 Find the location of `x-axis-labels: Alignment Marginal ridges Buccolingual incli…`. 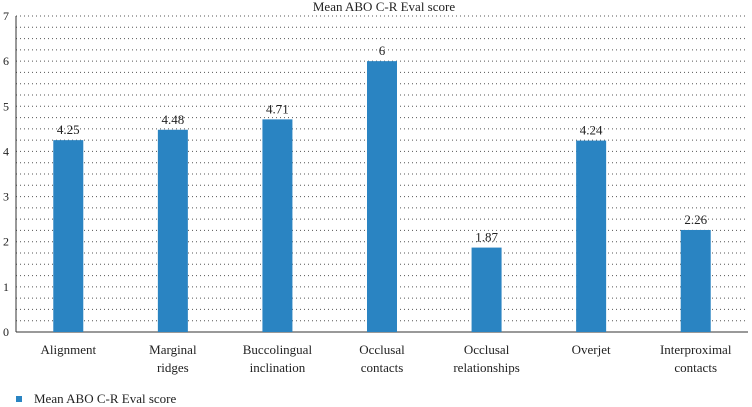

x-axis-labels: Alignment Marginal ridges Buccolingual incli… is located at coordinates (385, 358).